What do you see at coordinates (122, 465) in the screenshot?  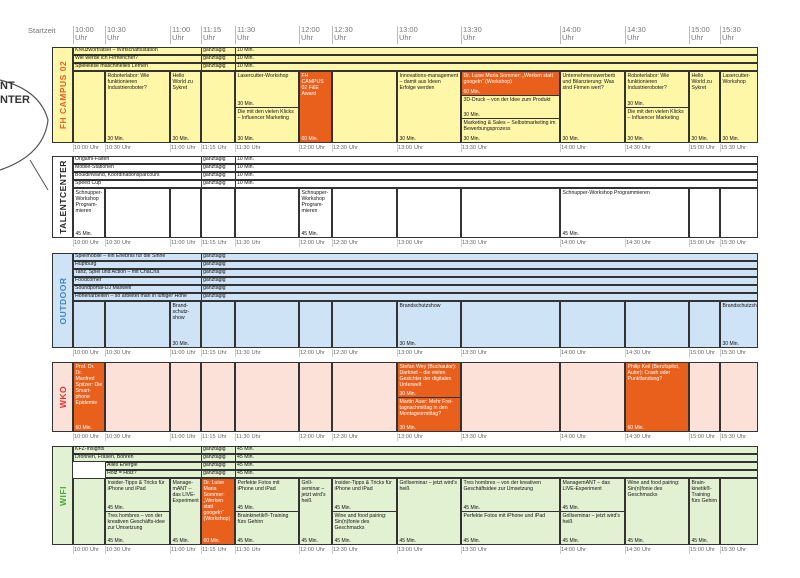 I see `strip-title: Alles Energie` at bounding box center [122, 465].